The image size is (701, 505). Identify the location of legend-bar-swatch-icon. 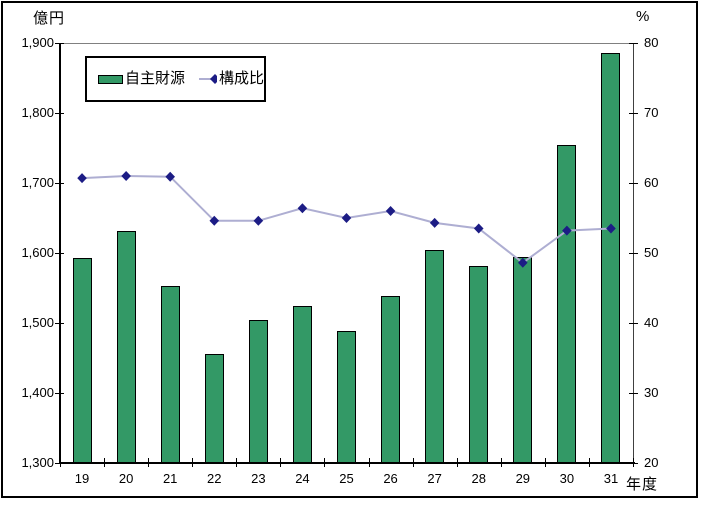
(110, 79).